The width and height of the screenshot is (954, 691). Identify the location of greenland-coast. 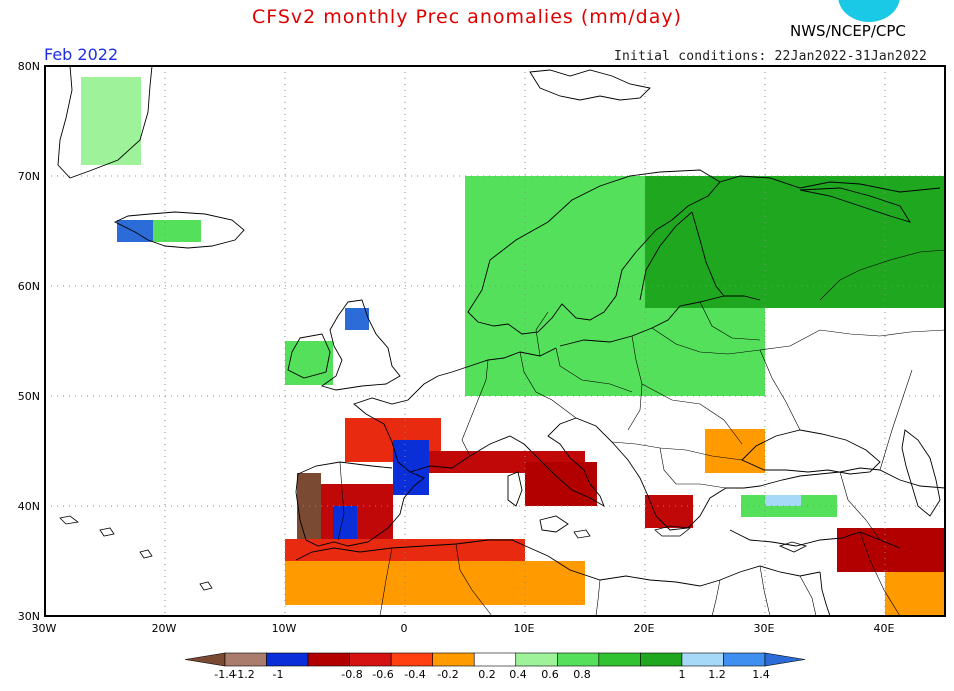
(105, 122).